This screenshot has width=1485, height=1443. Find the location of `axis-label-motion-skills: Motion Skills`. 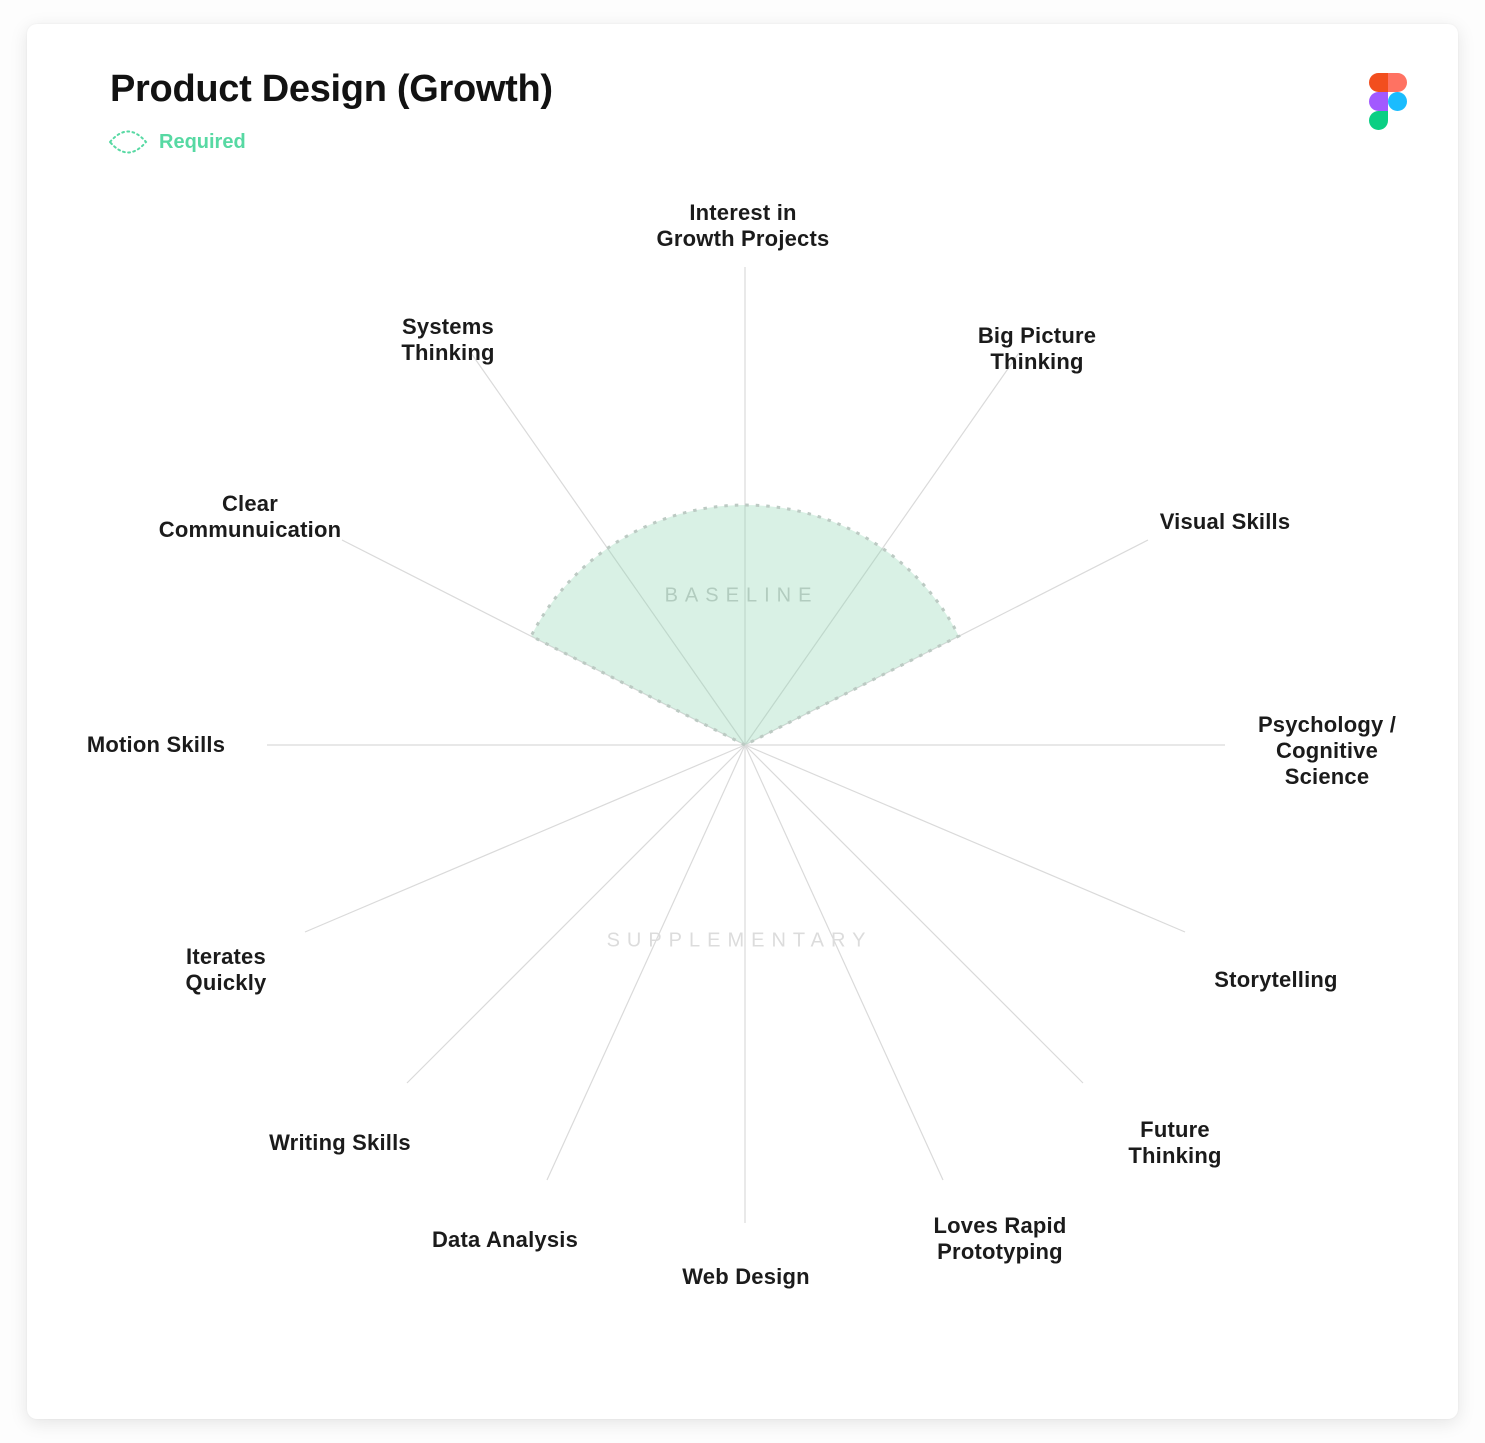

axis-label-motion-skills: Motion Skills is located at coordinates (156, 745).